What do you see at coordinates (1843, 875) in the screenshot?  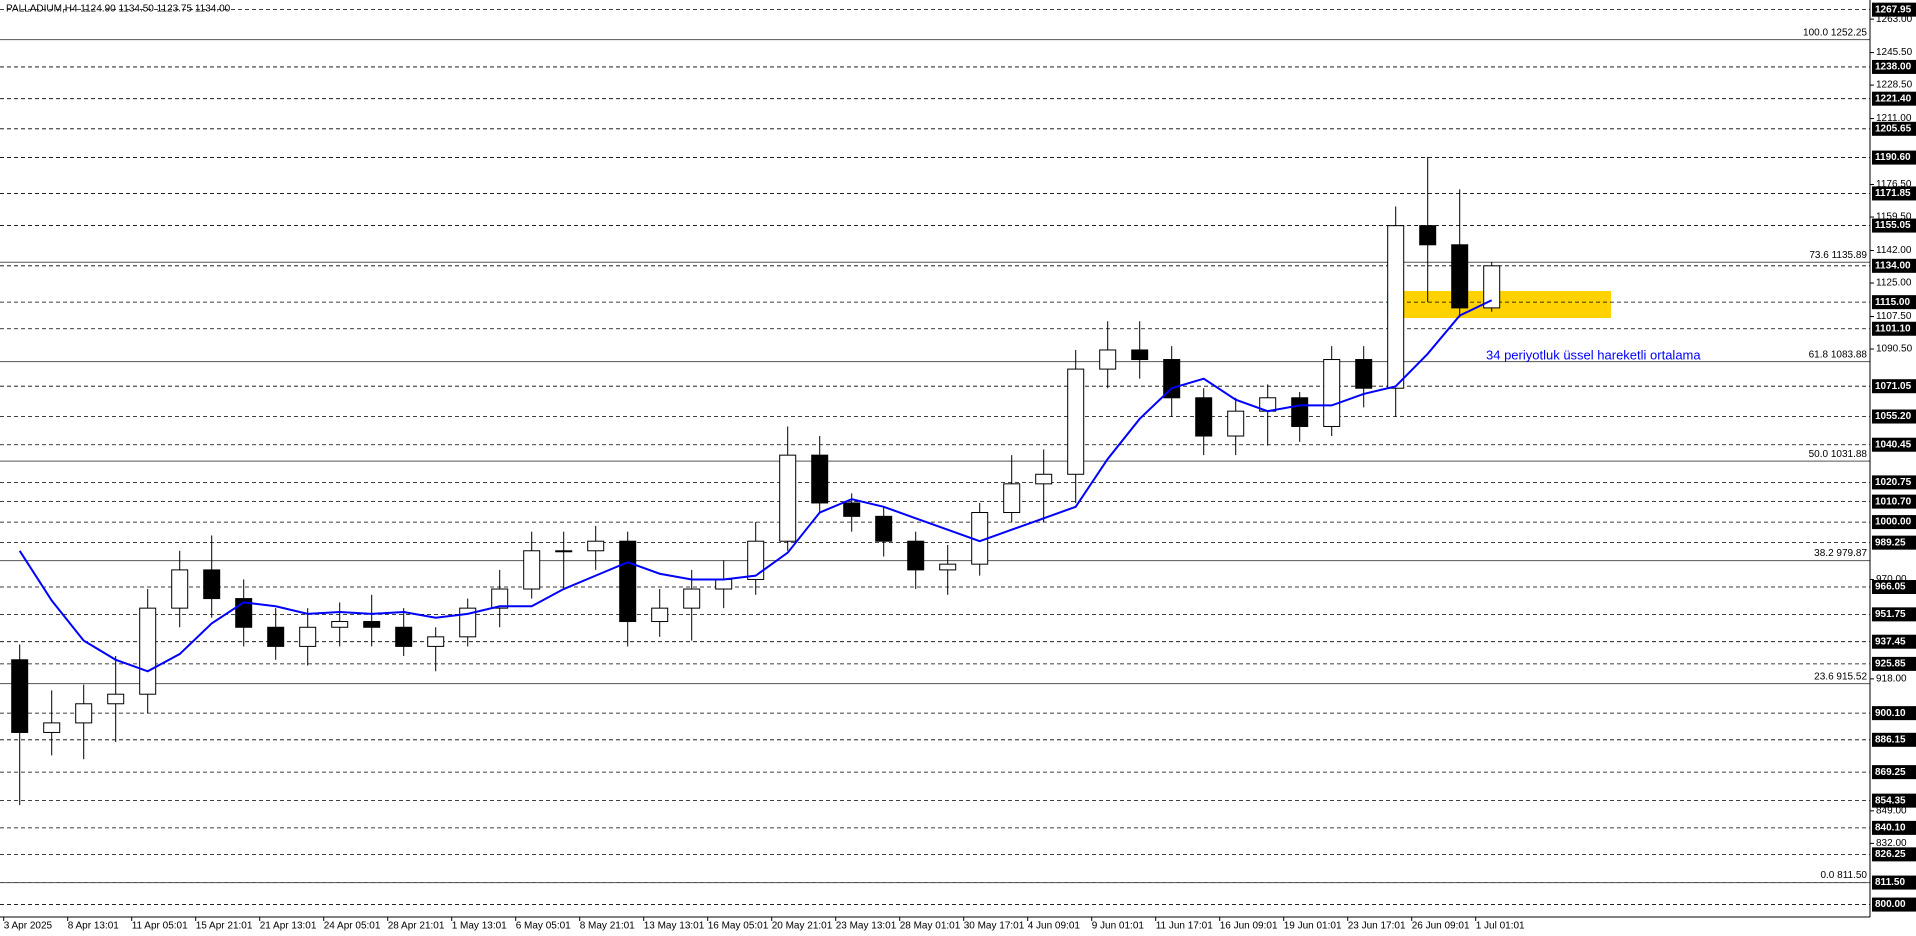 I see `fib-label: 0.0 811.50` at bounding box center [1843, 875].